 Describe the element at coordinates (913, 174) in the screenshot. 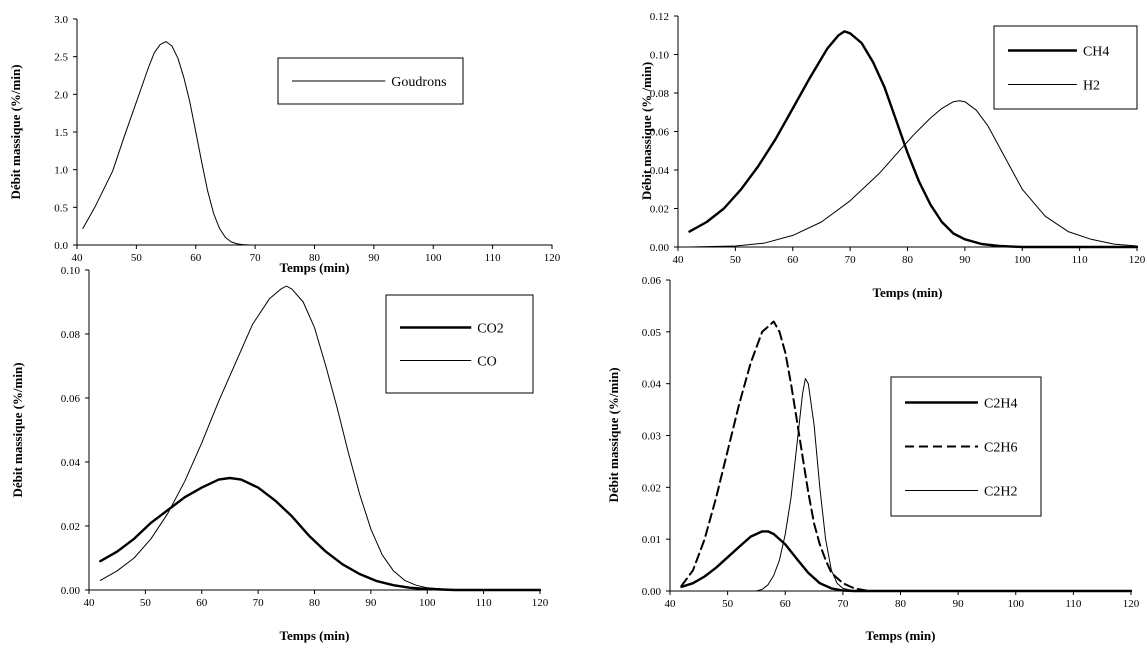

I see `series-line-h2` at that location.